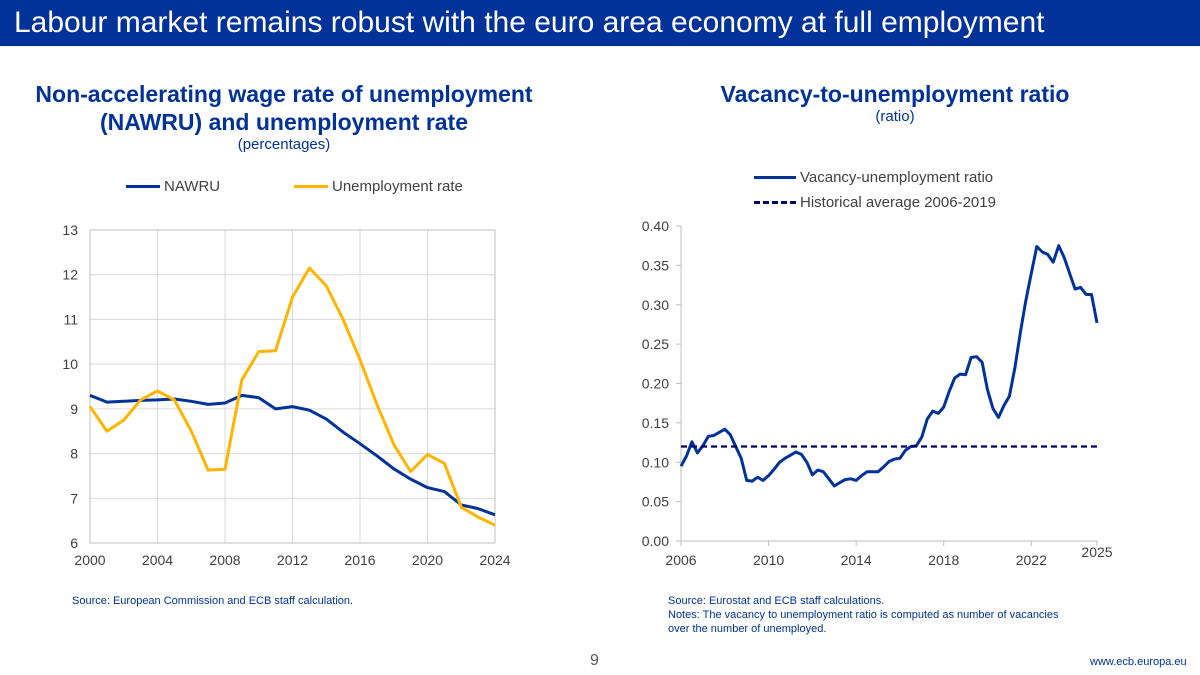 This screenshot has height=675, width=1200. I want to click on legend-item-vacancy-ratio: Vacancy-unemployment ratio, so click(873, 177).